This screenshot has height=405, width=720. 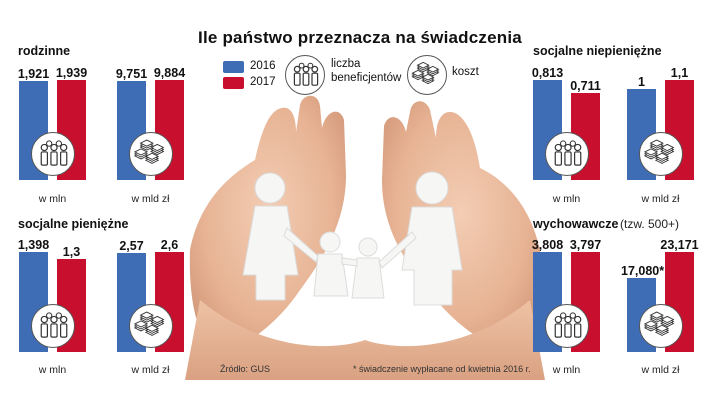 I want to click on value-label-chart7-2016: 17,080*, so click(x=643, y=271).